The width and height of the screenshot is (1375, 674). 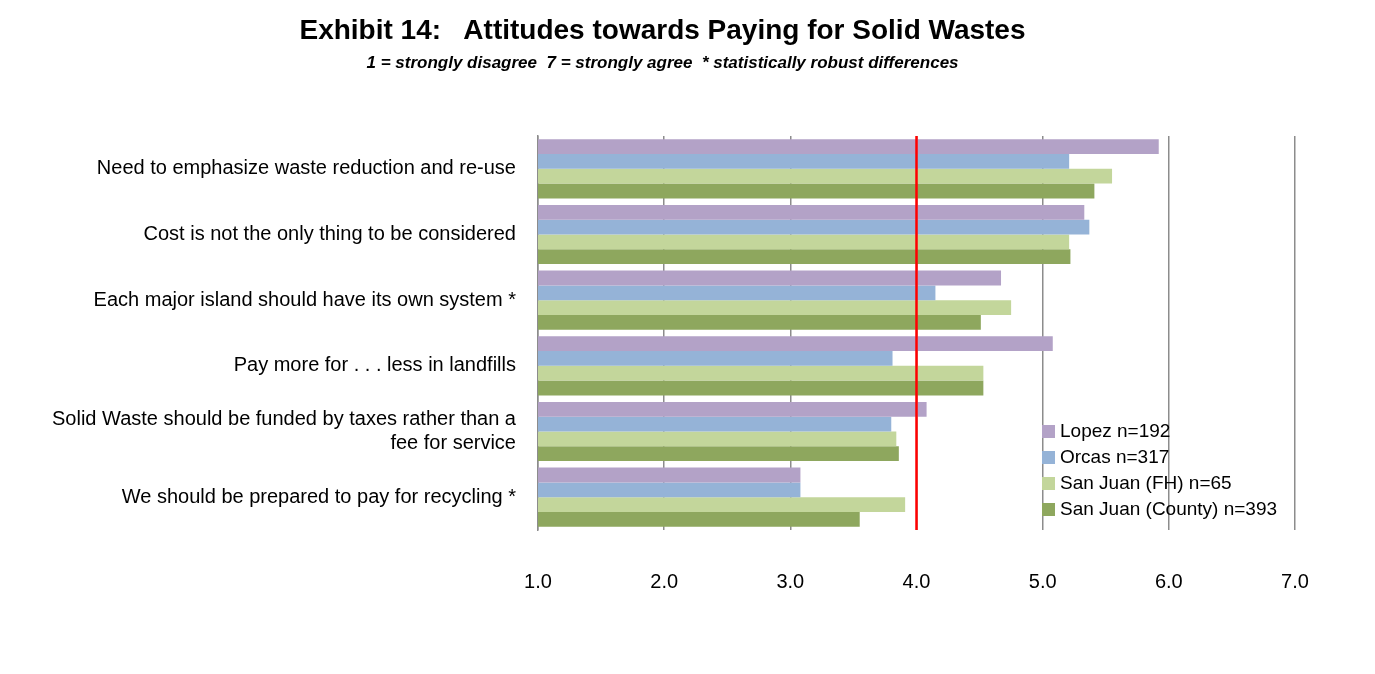 I want to click on x-tick-label: 7.0, so click(x=1295, y=580).